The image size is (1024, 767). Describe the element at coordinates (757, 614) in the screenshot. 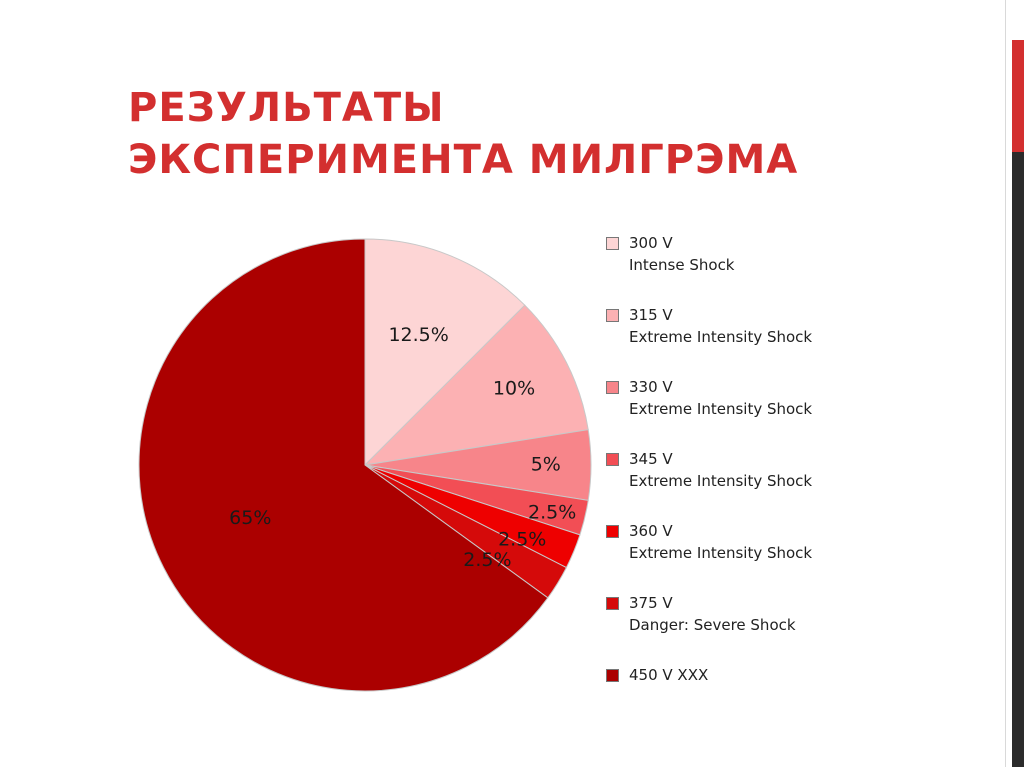

I see `legend-label-6: 375 V Danger: Severe Shock` at that location.